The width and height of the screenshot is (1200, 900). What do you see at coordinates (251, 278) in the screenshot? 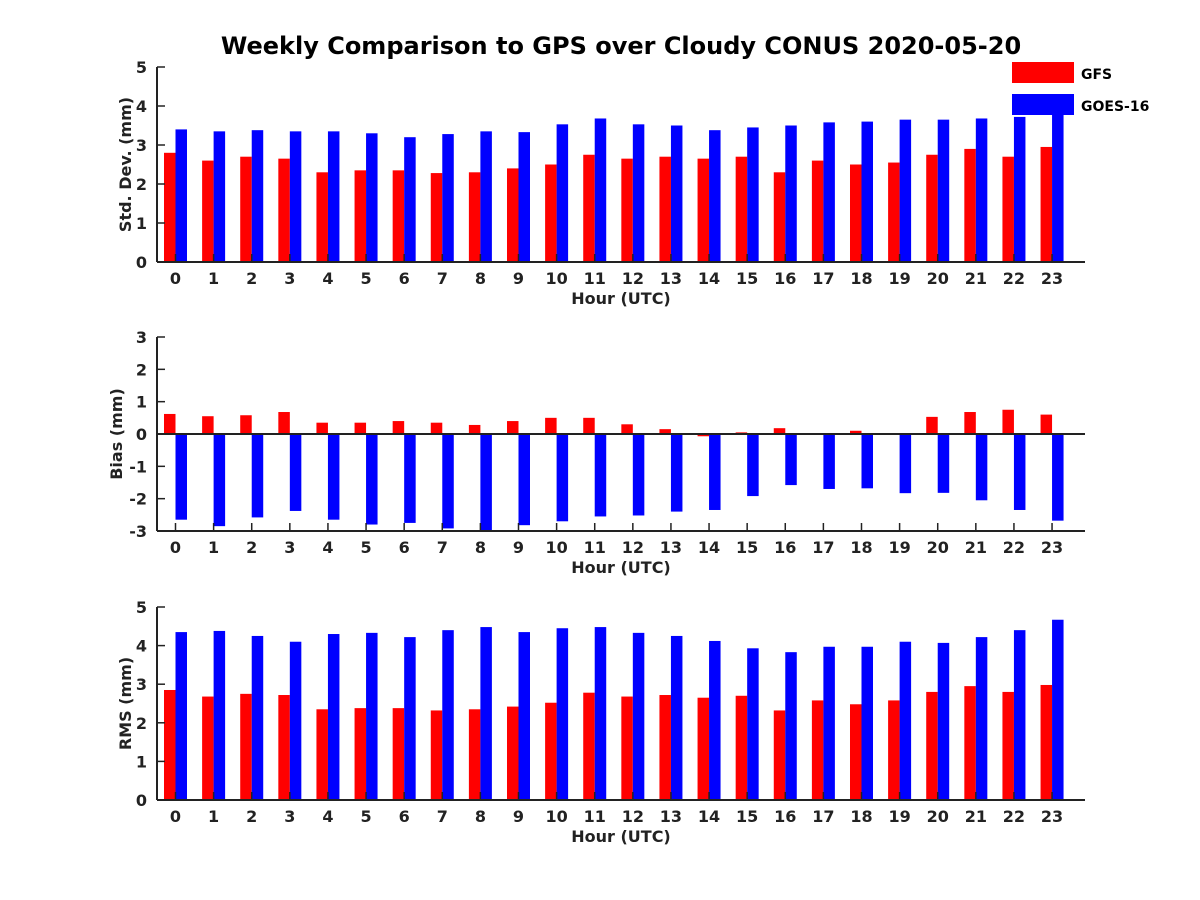
I see `std-dev-x-tick-label: 2` at bounding box center [251, 278].